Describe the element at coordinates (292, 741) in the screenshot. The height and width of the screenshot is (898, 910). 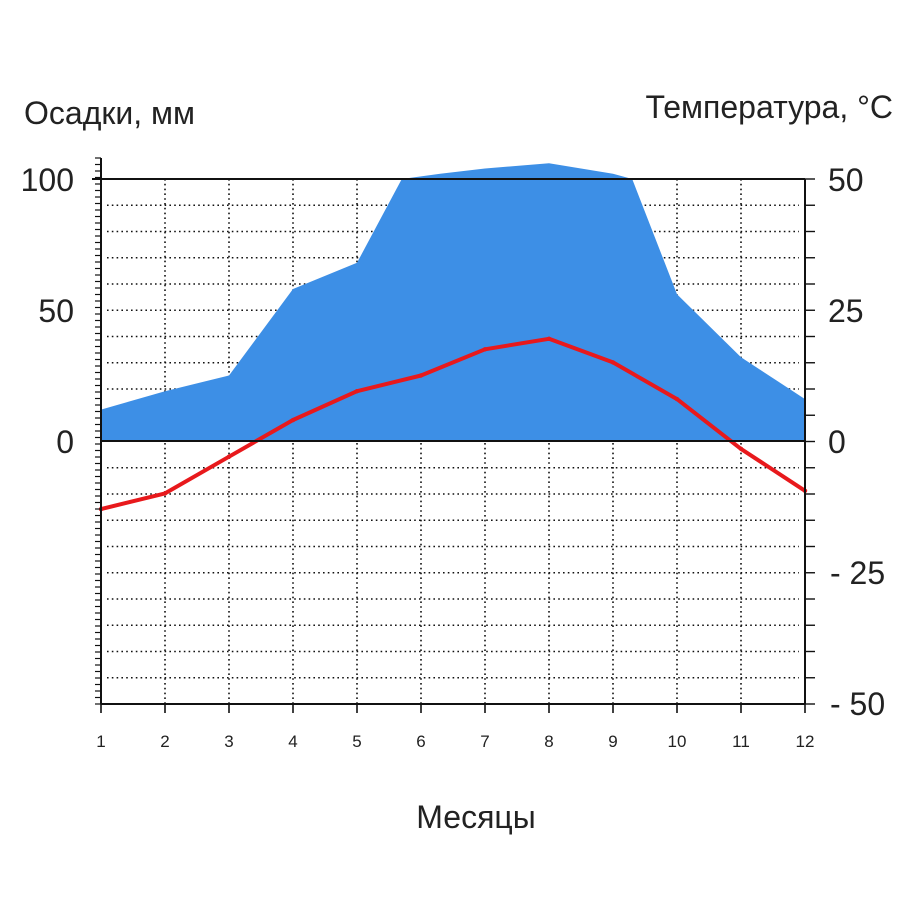
I see `x-tick-label: 4` at that location.